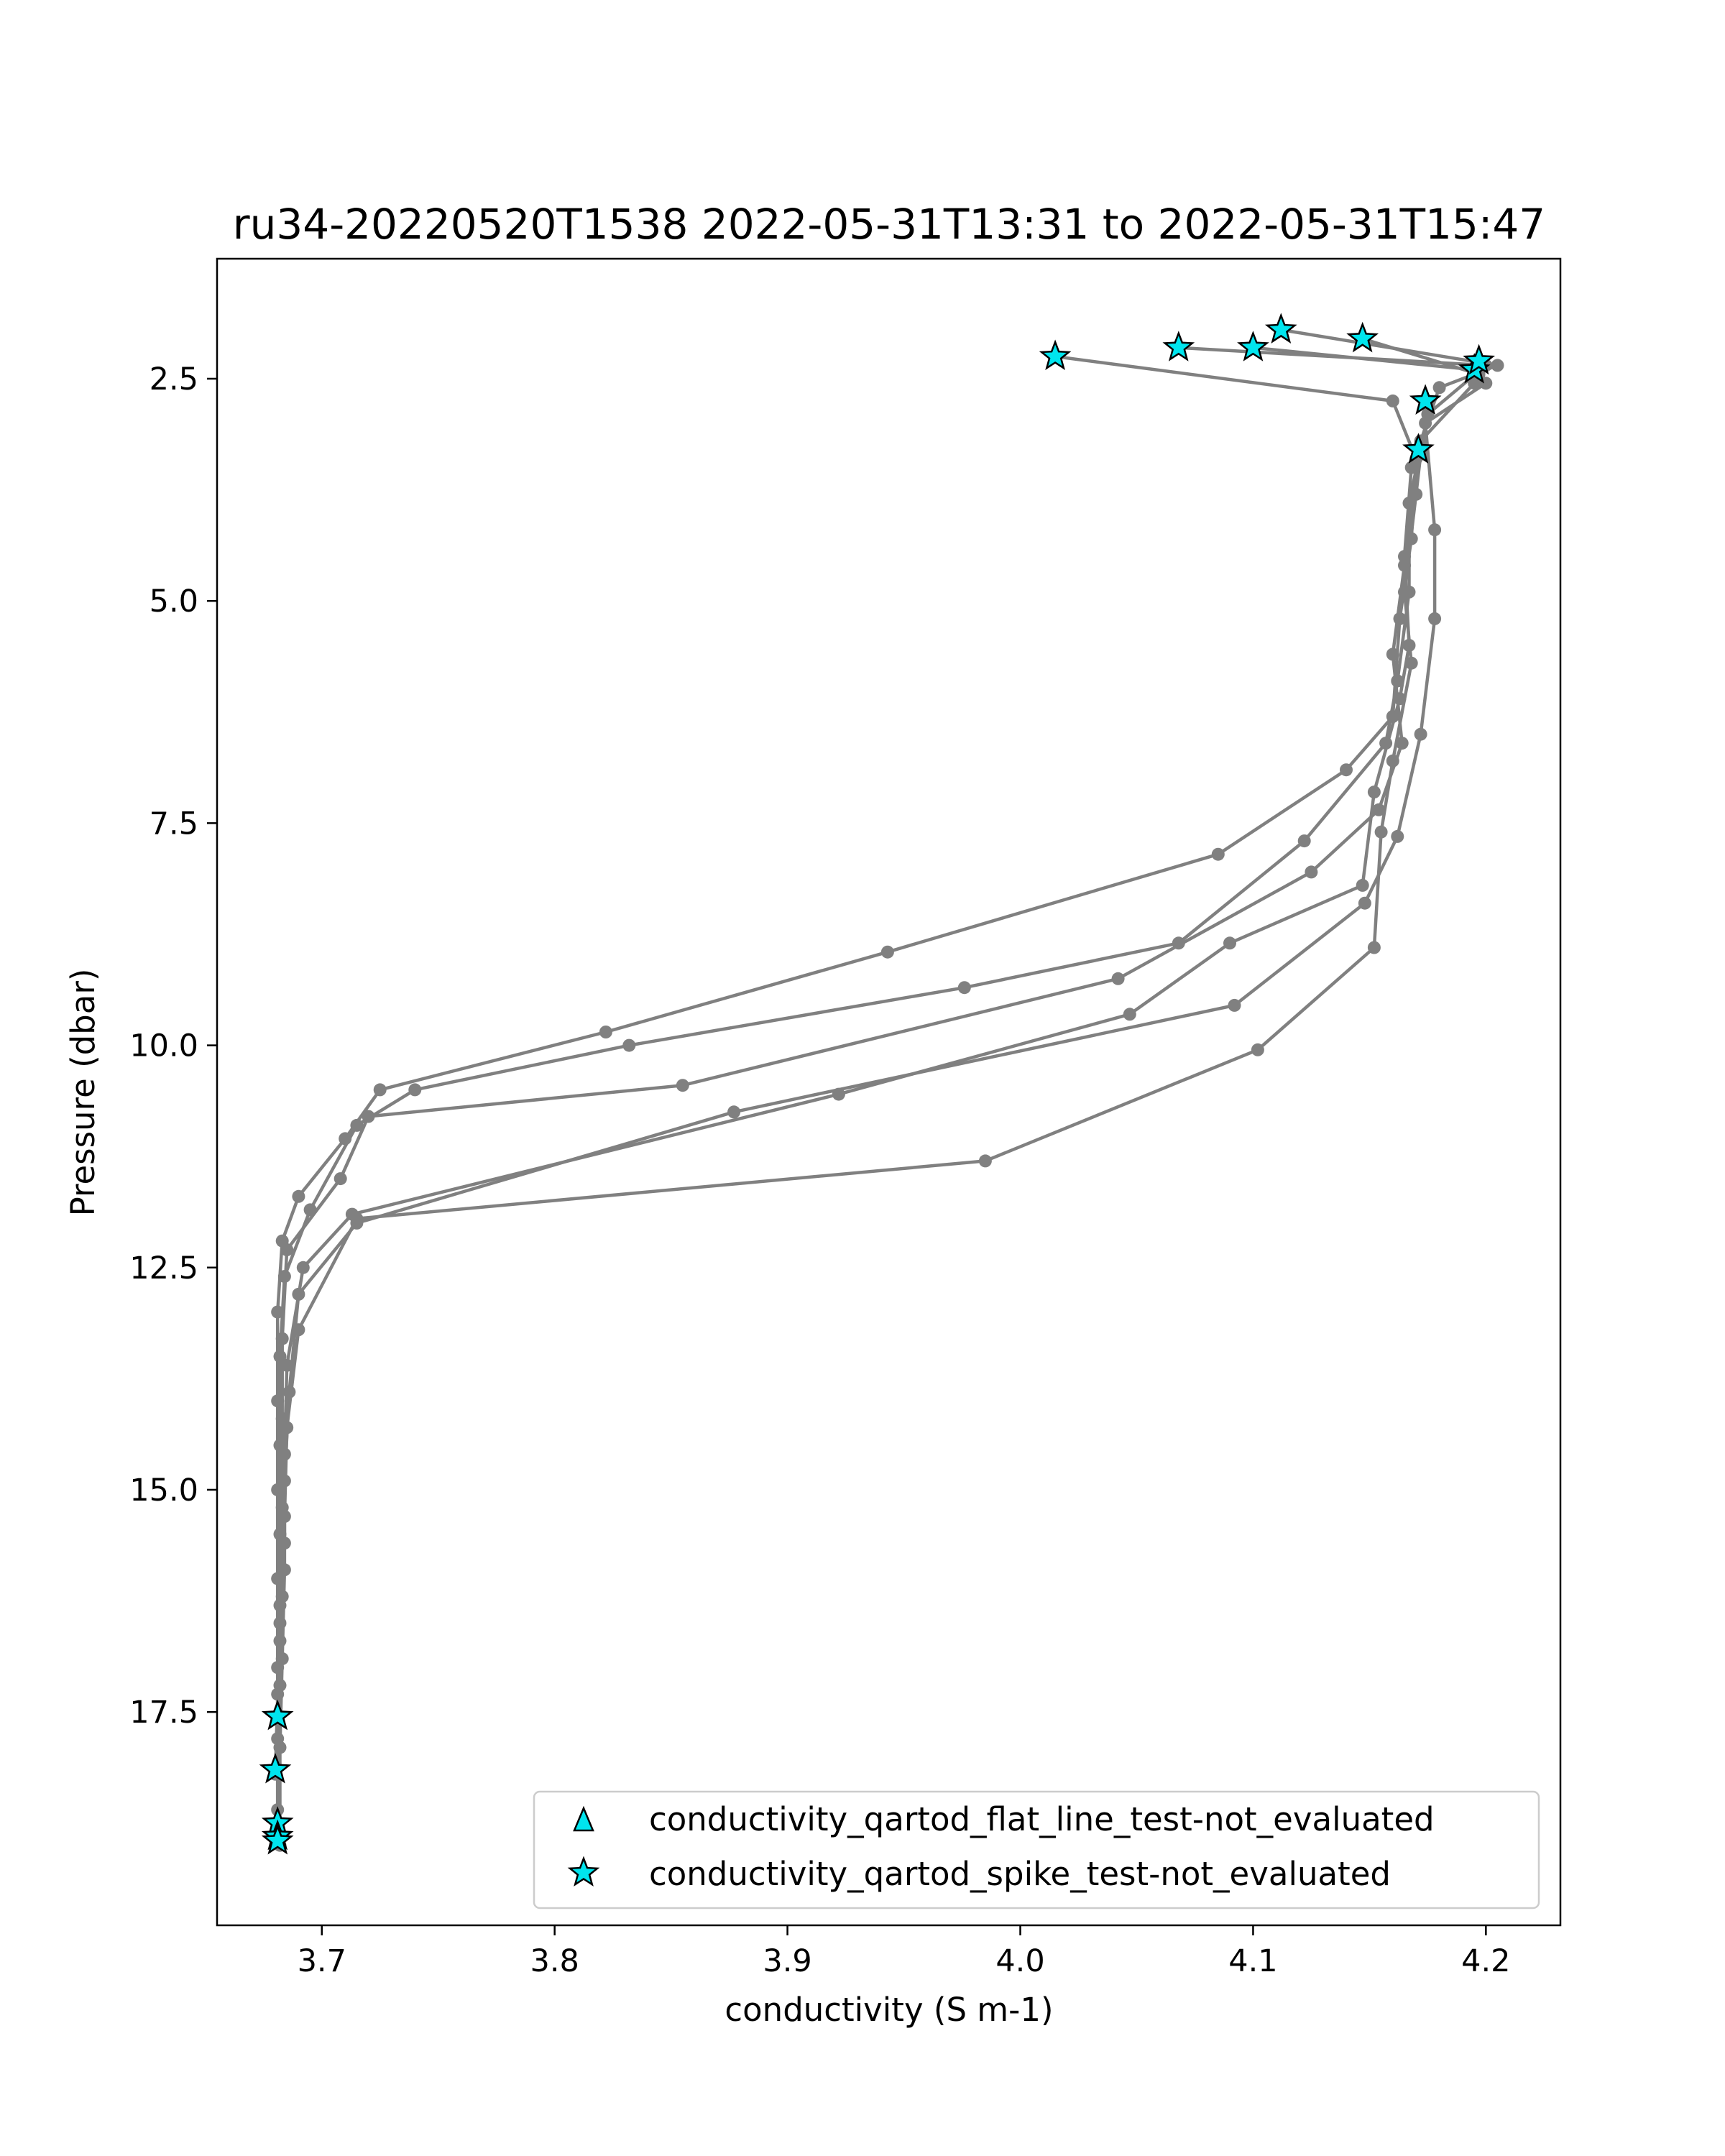  What do you see at coordinates (163, 1713) in the screenshot?
I see `y-tick-label: 17.5` at bounding box center [163, 1713].